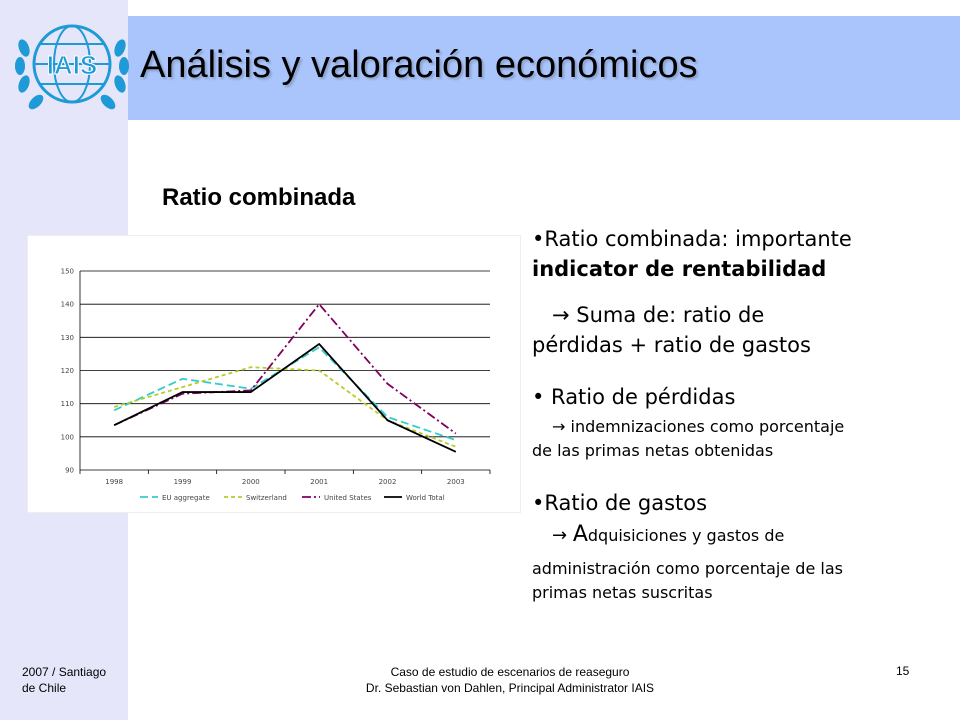 This screenshot has height=720, width=960. Describe the element at coordinates (634, 397) in the screenshot. I see `bullet-2-text: • Ratio de pérdidas` at that location.